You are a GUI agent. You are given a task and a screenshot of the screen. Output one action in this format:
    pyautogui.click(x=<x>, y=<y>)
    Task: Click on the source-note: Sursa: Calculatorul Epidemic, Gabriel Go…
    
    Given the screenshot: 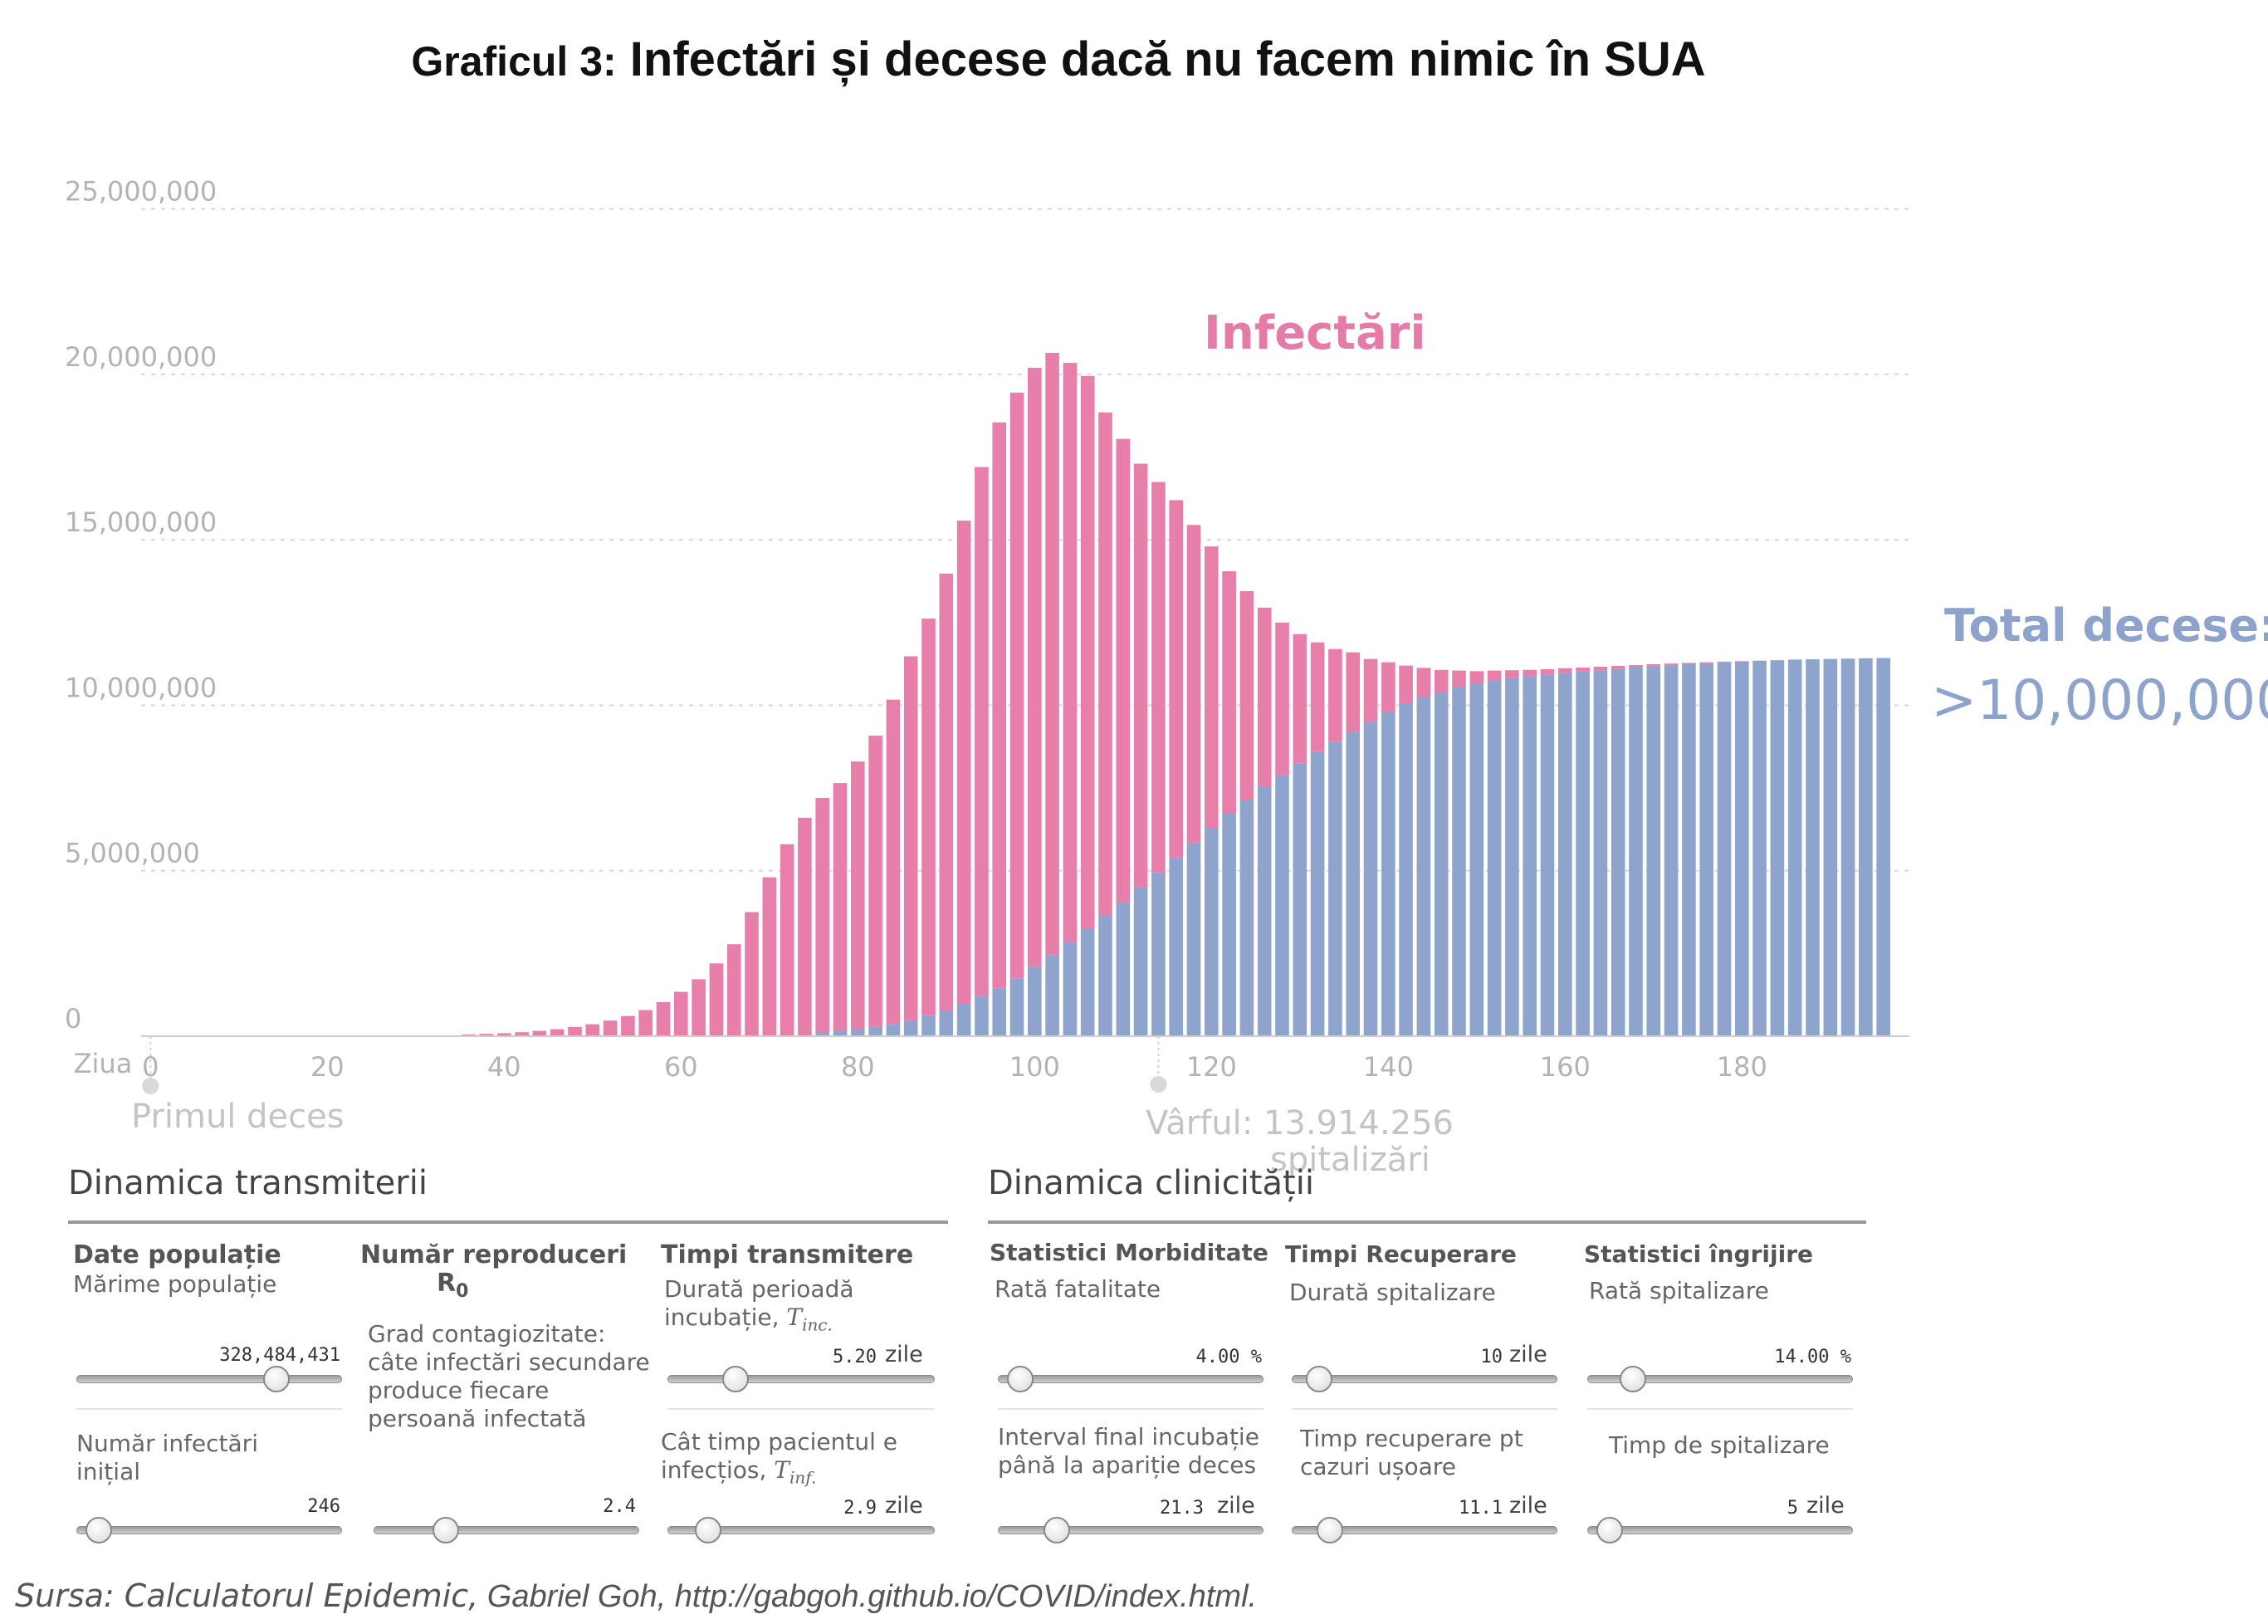 What is the action you would take?
    pyautogui.click(x=636, y=1596)
    